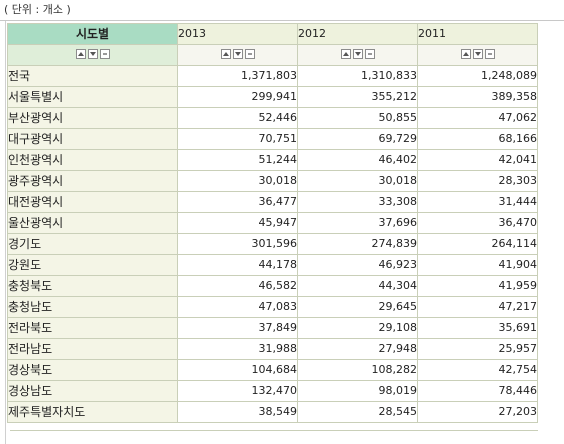 This screenshot has width=564, height=444. What do you see at coordinates (92, 97) in the screenshot?
I see `region-name-cell: 서울특별시` at bounding box center [92, 97].